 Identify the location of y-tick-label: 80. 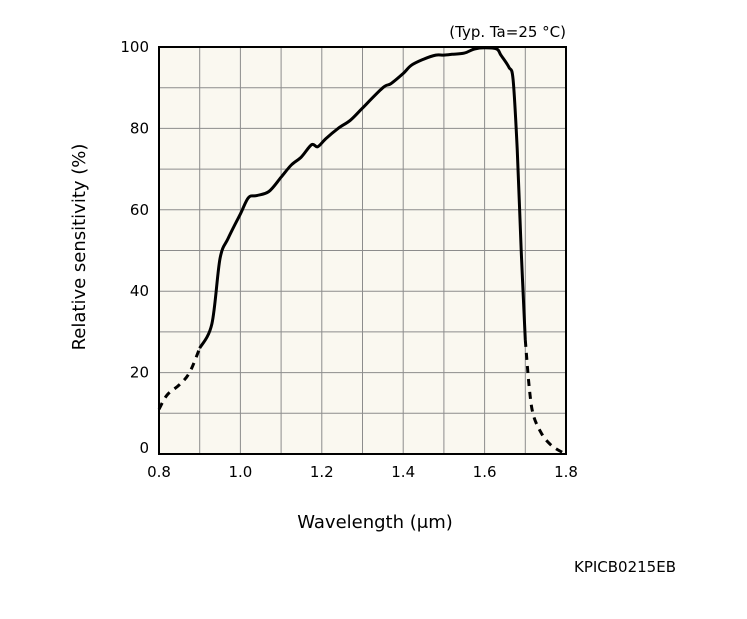
(139, 128).